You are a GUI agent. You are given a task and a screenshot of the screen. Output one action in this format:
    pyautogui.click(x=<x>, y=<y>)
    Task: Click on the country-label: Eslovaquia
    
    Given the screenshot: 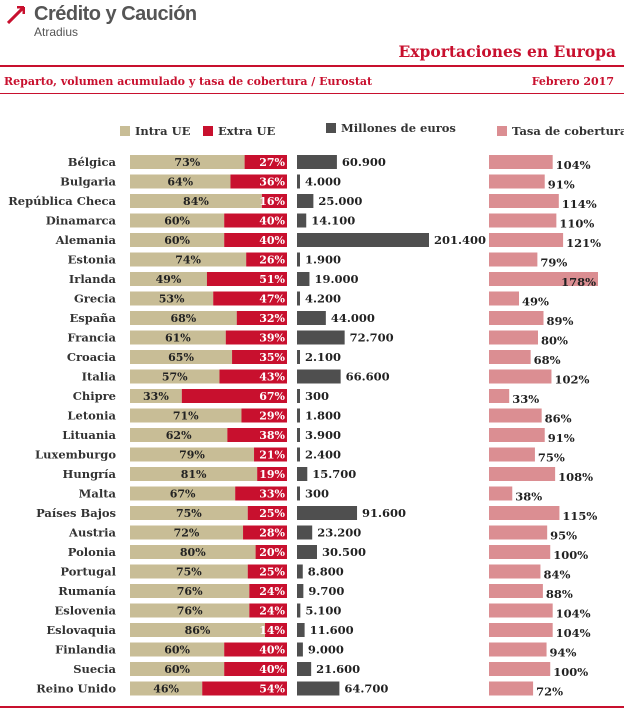 What is the action you would take?
    pyautogui.click(x=81, y=630)
    